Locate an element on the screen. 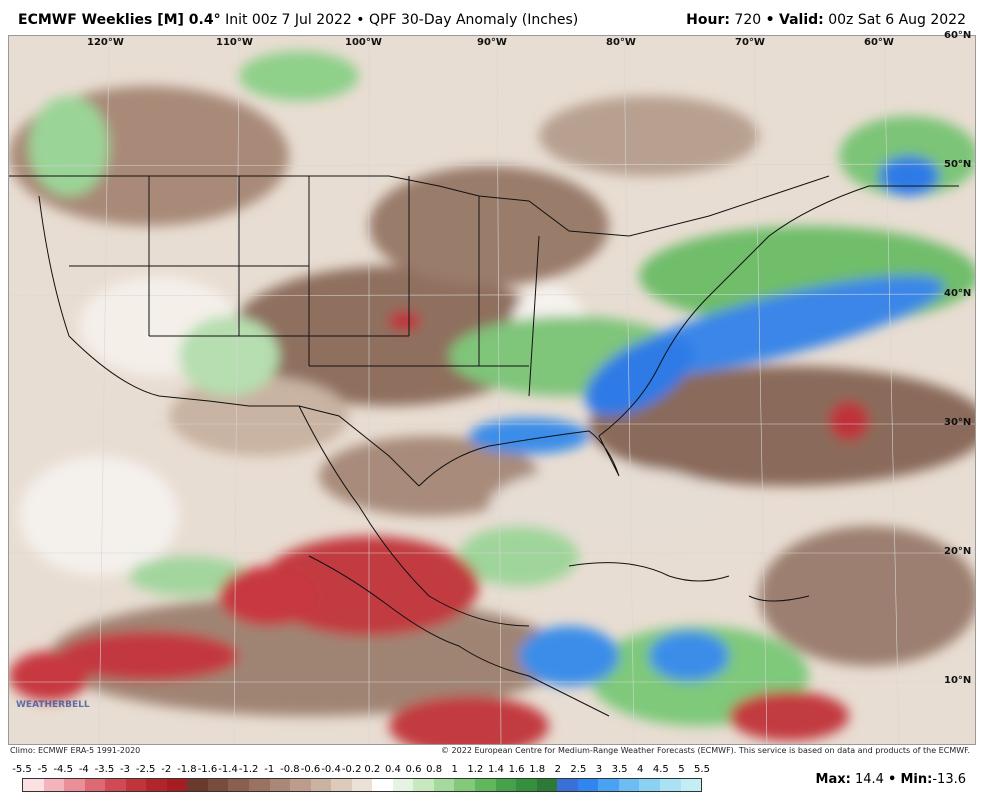 Image resolution: width=984 pixels, height=808 pixels. lat-label-10n: 10°N is located at coordinates (958, 680).